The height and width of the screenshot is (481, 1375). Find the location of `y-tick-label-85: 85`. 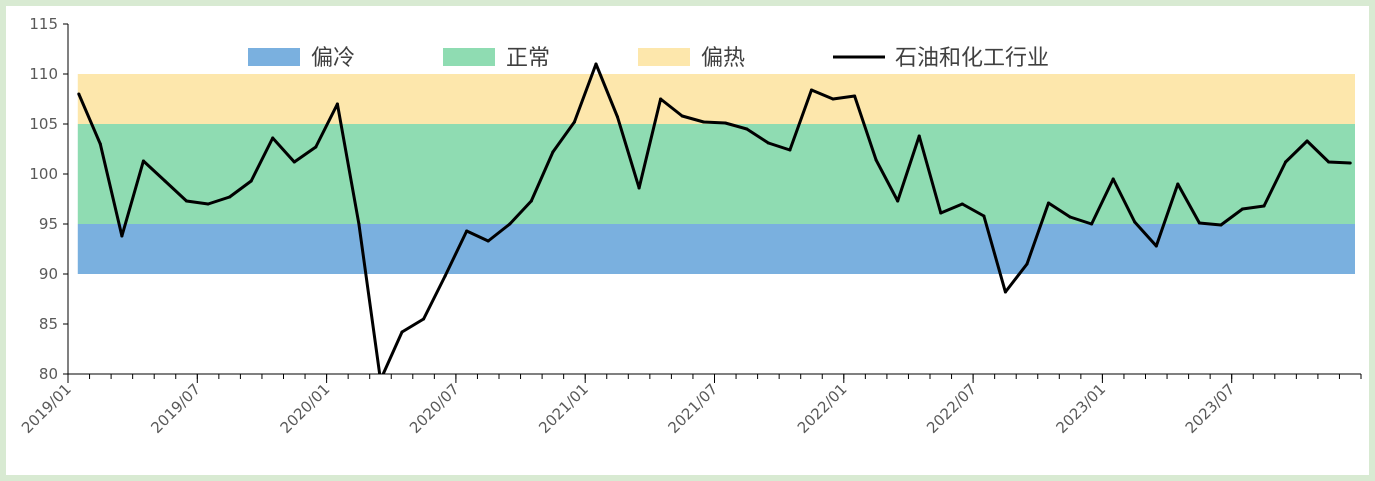

y-tick-label-85: 85 is located at coordinates (48, 324).